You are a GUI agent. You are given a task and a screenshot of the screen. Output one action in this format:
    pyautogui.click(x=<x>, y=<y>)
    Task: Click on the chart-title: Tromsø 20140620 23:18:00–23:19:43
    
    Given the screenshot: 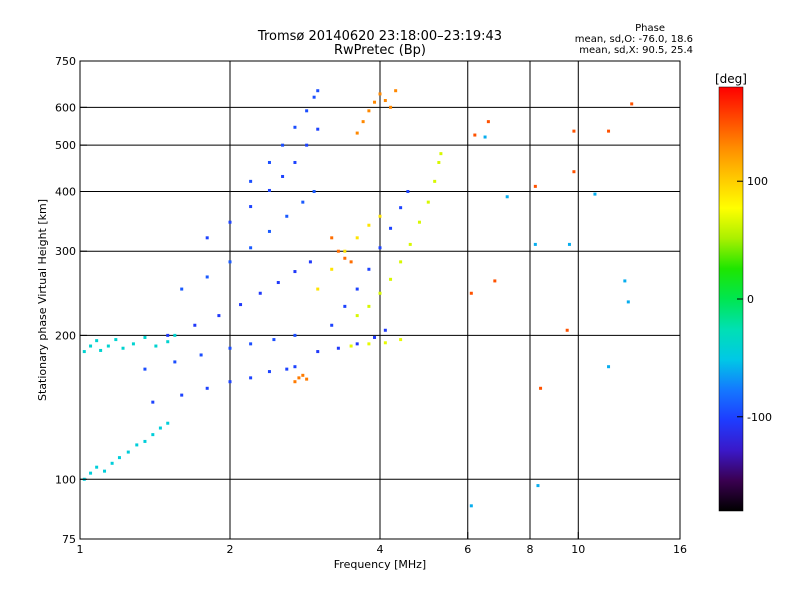 What is the action you would take?
    pyautogui.click(x=379, y=36)
    